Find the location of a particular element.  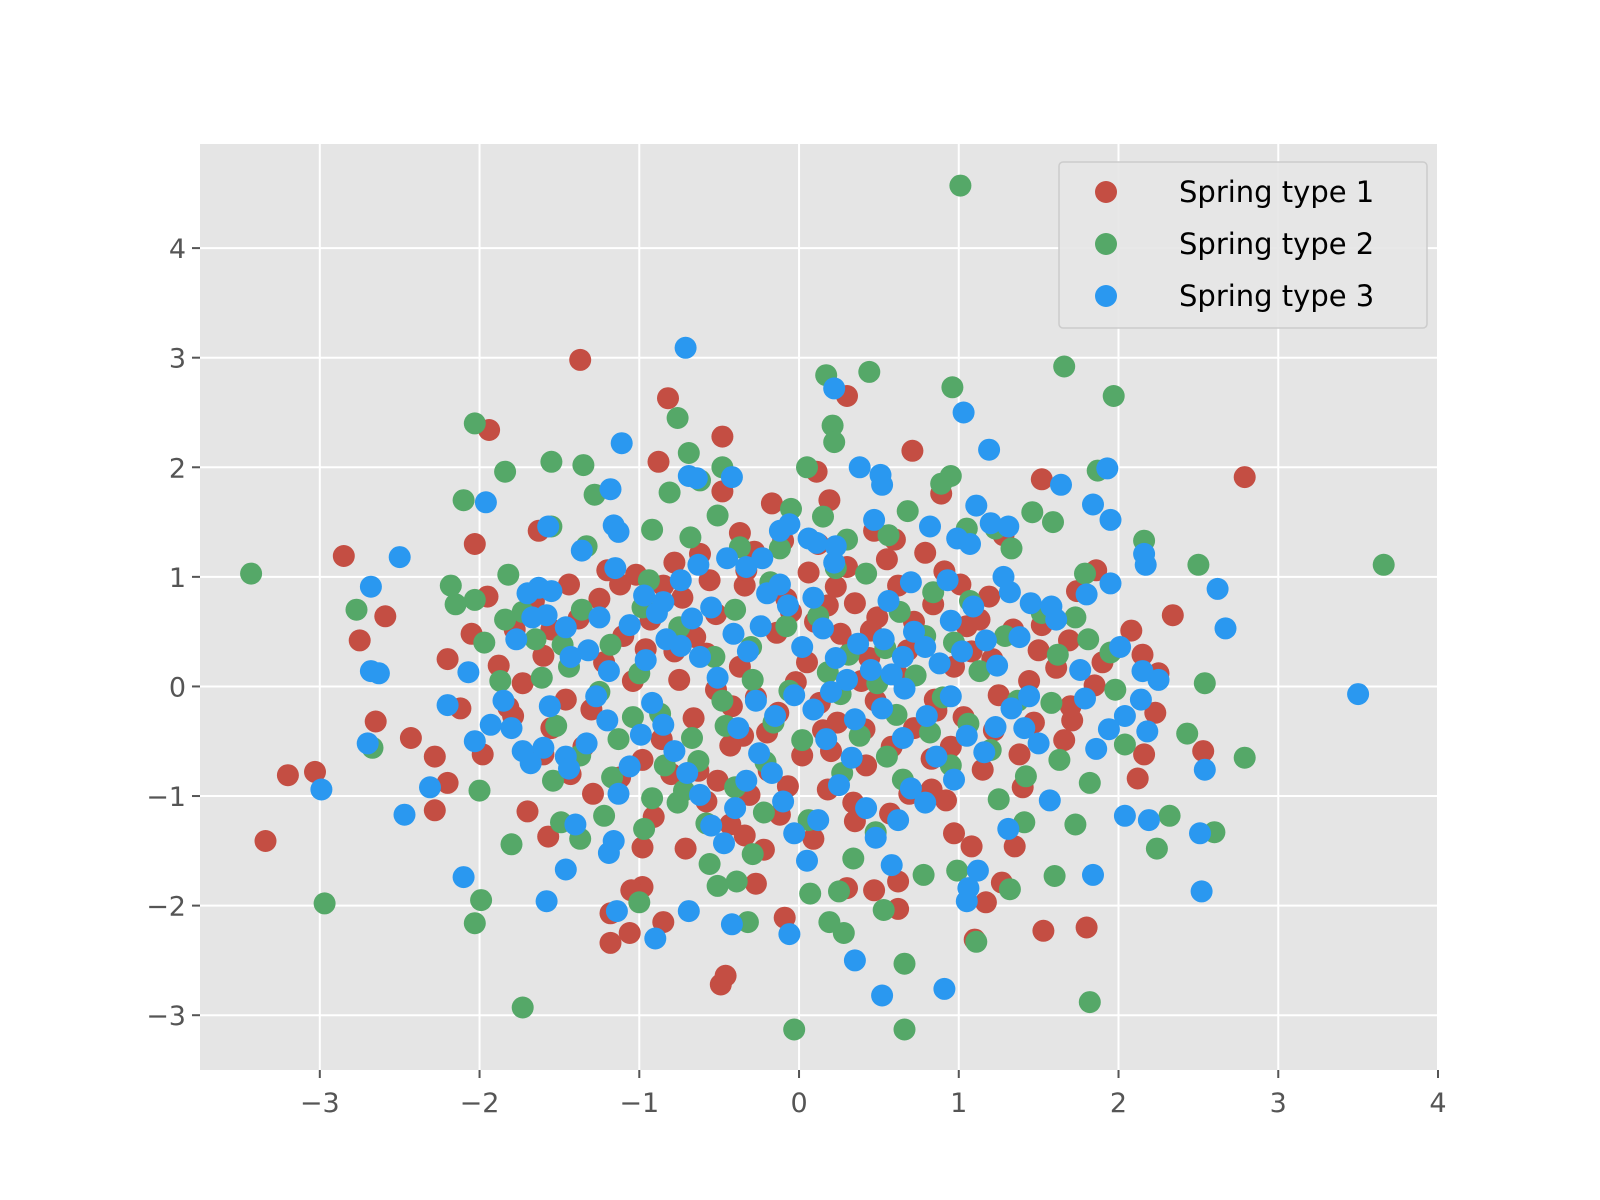

y-tick-label: −2 is located at coordinates (166, 907).